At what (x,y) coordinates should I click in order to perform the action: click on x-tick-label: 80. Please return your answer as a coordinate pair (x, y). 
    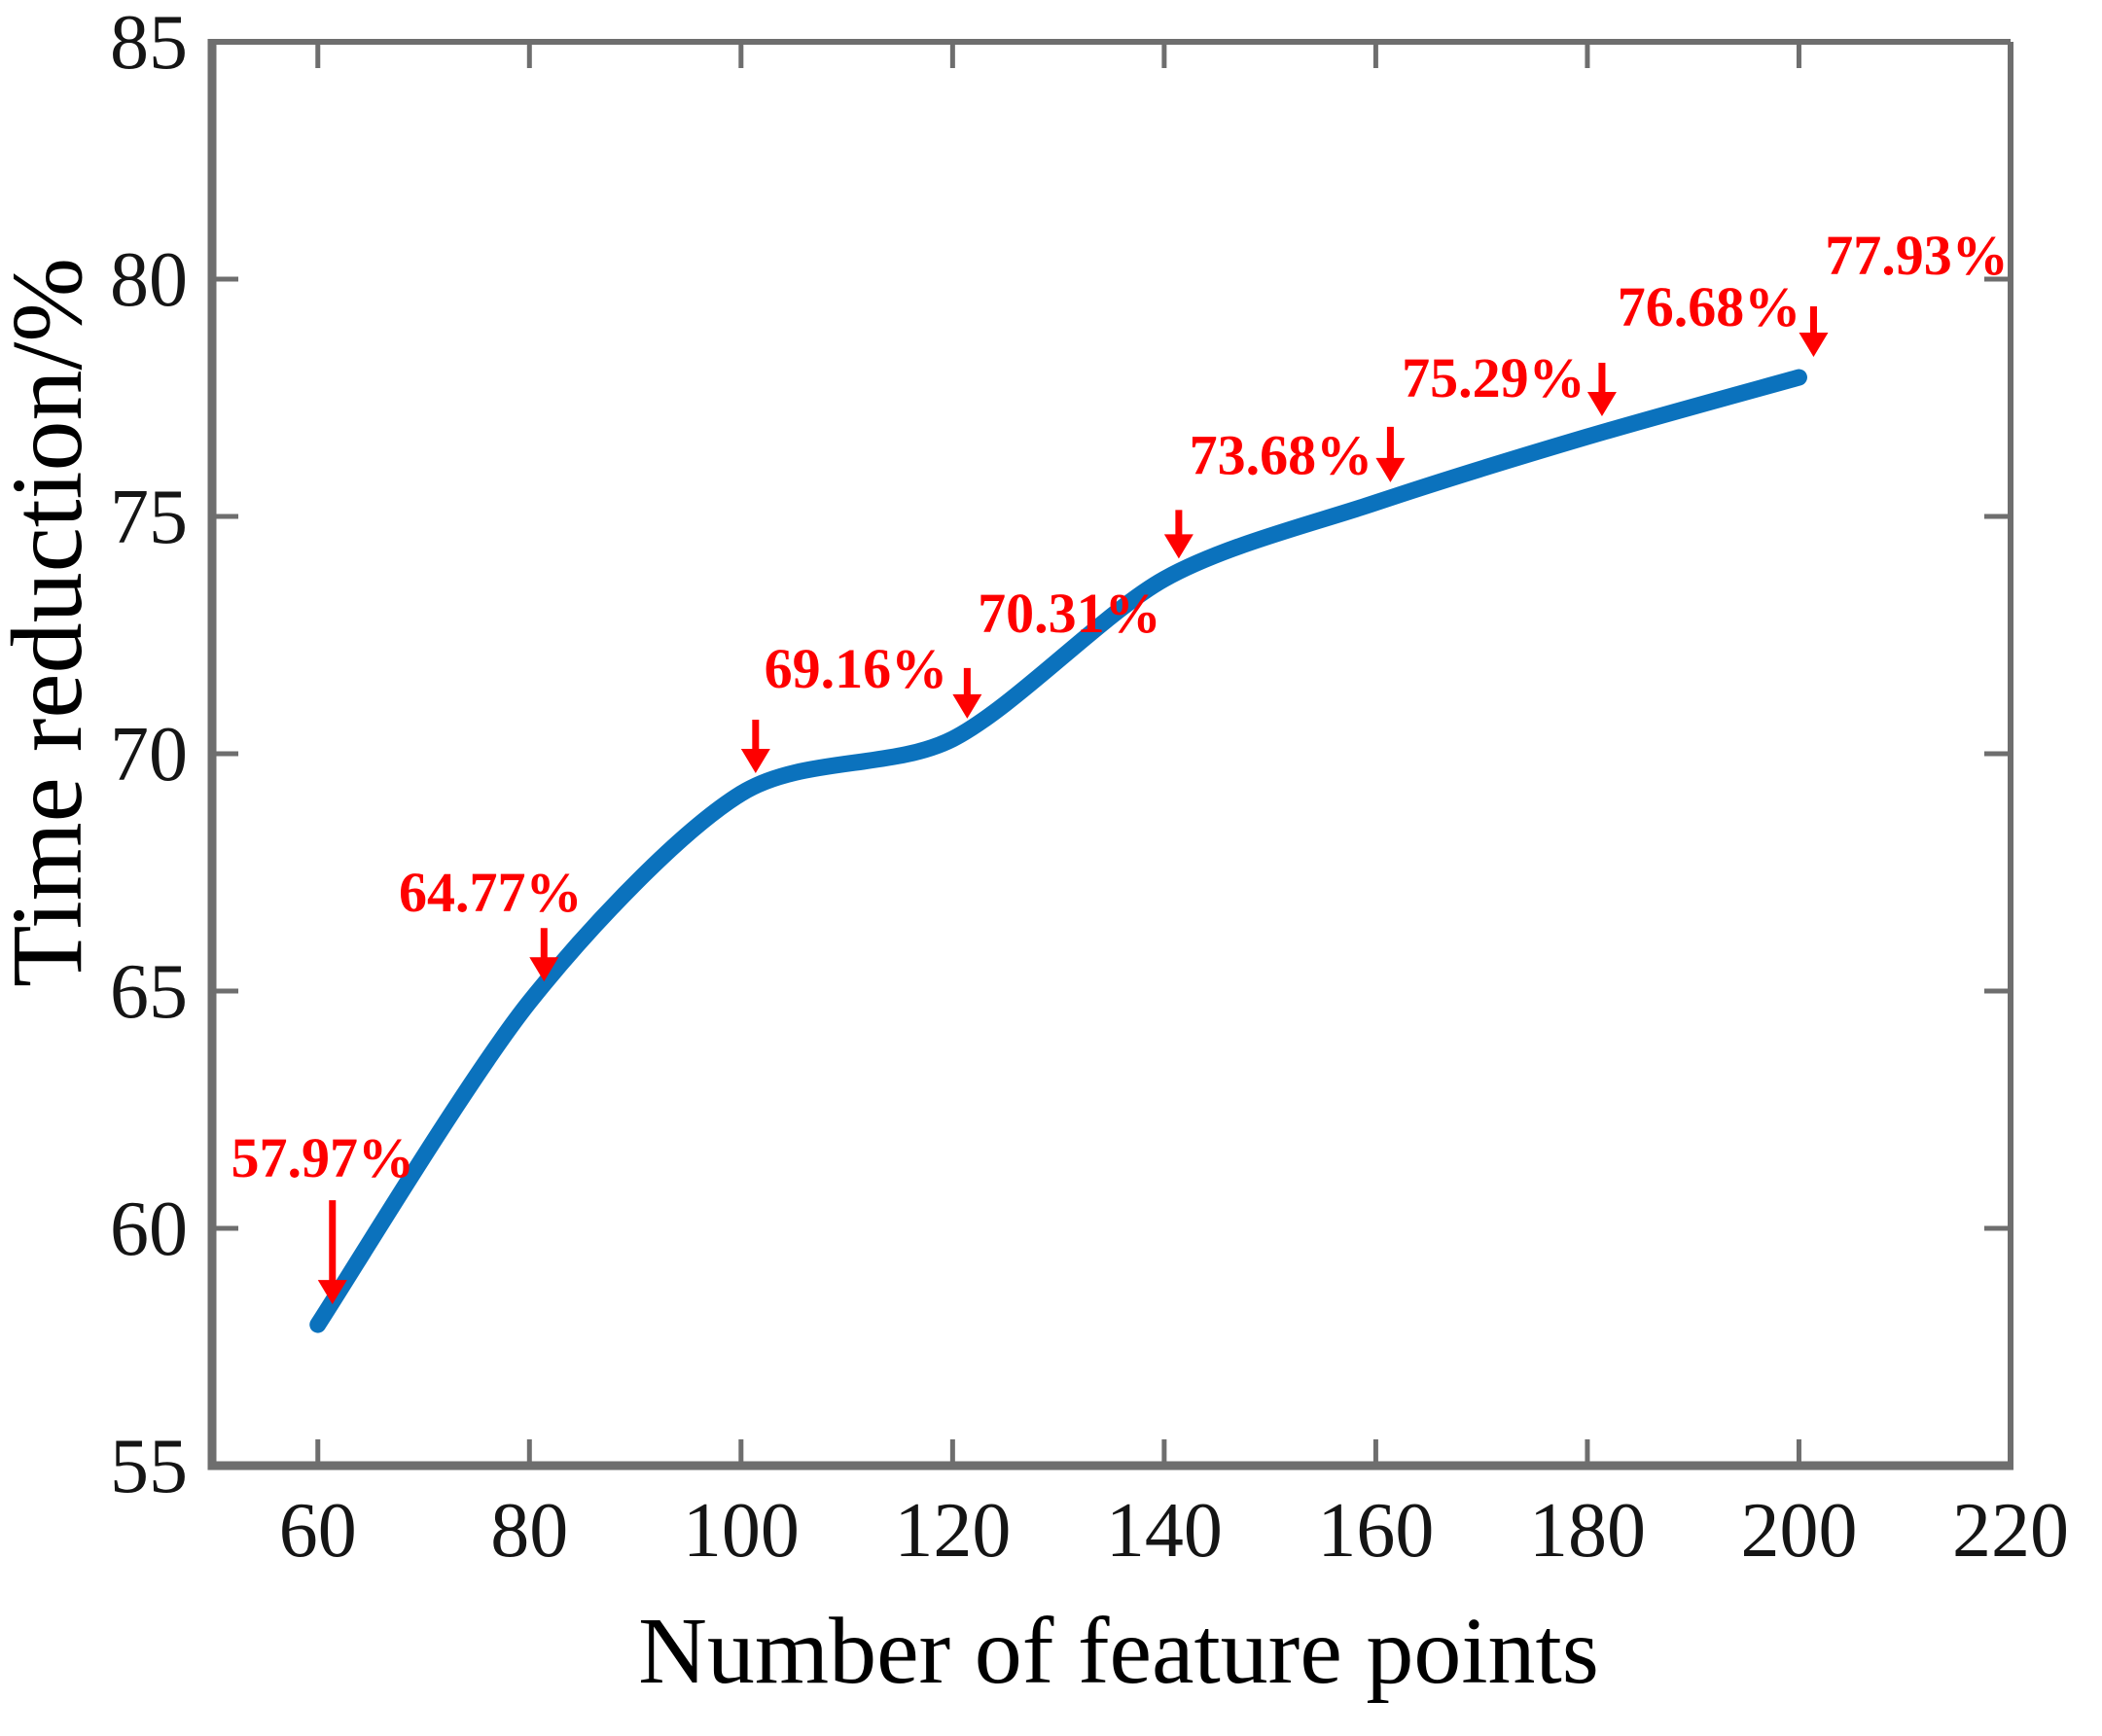
    Looking at the image, I should click on (529, 1531).